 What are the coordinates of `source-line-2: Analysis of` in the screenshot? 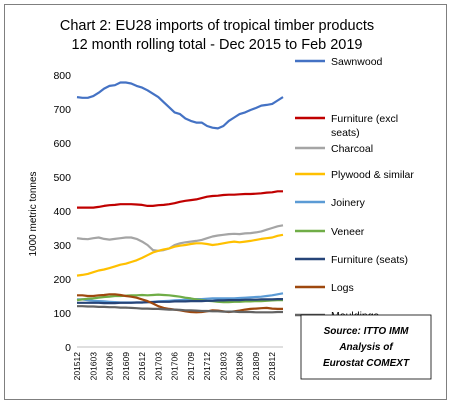 It's located at (366, 347).